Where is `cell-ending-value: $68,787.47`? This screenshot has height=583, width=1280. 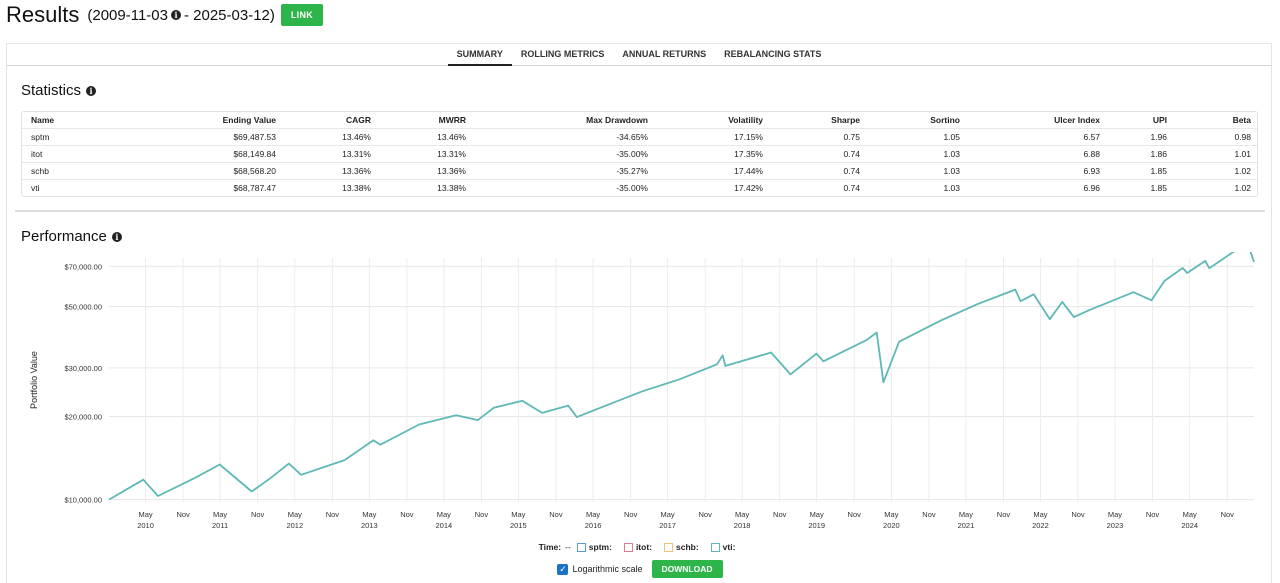 cell-ending-value: $68,787.47 is located at coordinates (207, 187).